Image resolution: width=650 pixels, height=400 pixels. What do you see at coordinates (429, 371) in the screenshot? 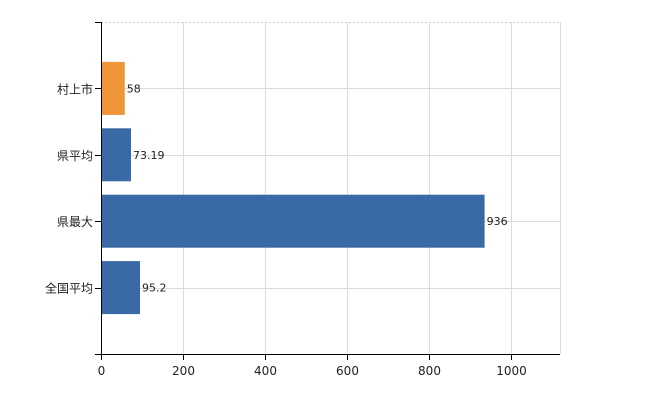
I see `x-tick-label: 800` at bounding box center [429, 371].